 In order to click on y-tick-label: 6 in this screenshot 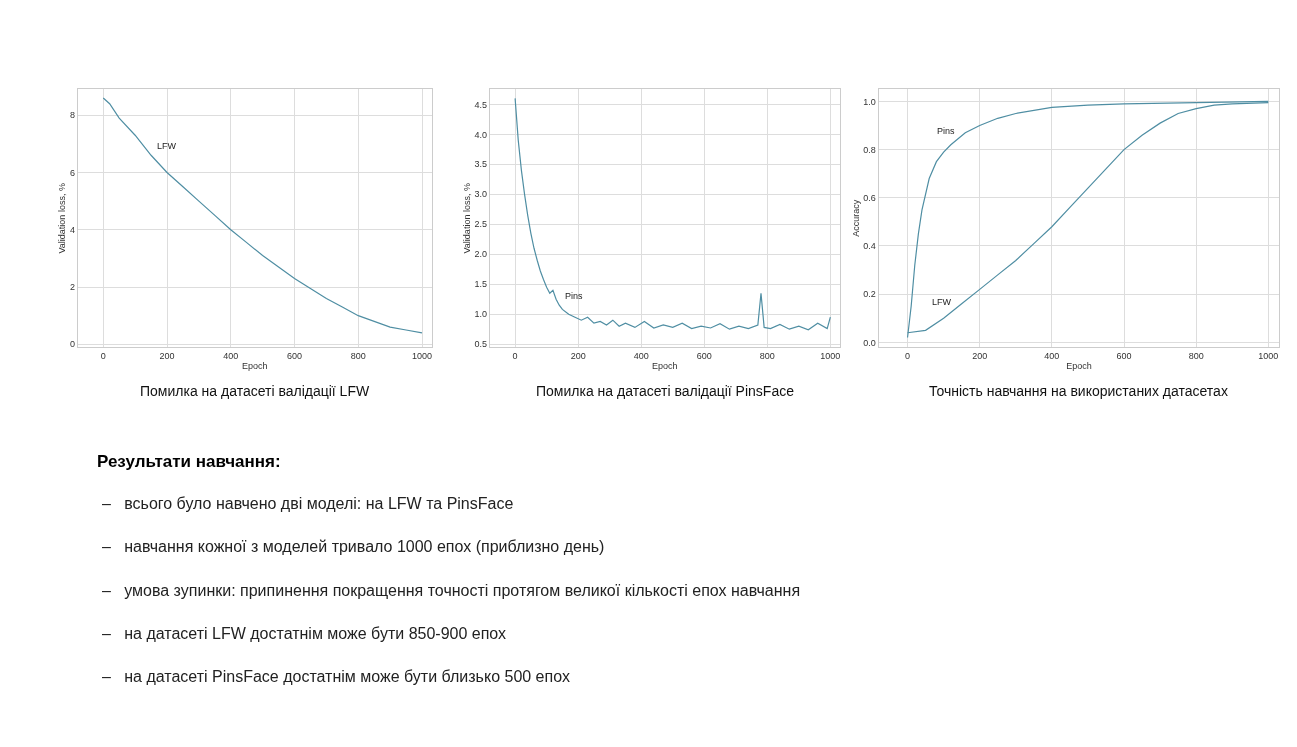, I will do `click(72, 172)`.